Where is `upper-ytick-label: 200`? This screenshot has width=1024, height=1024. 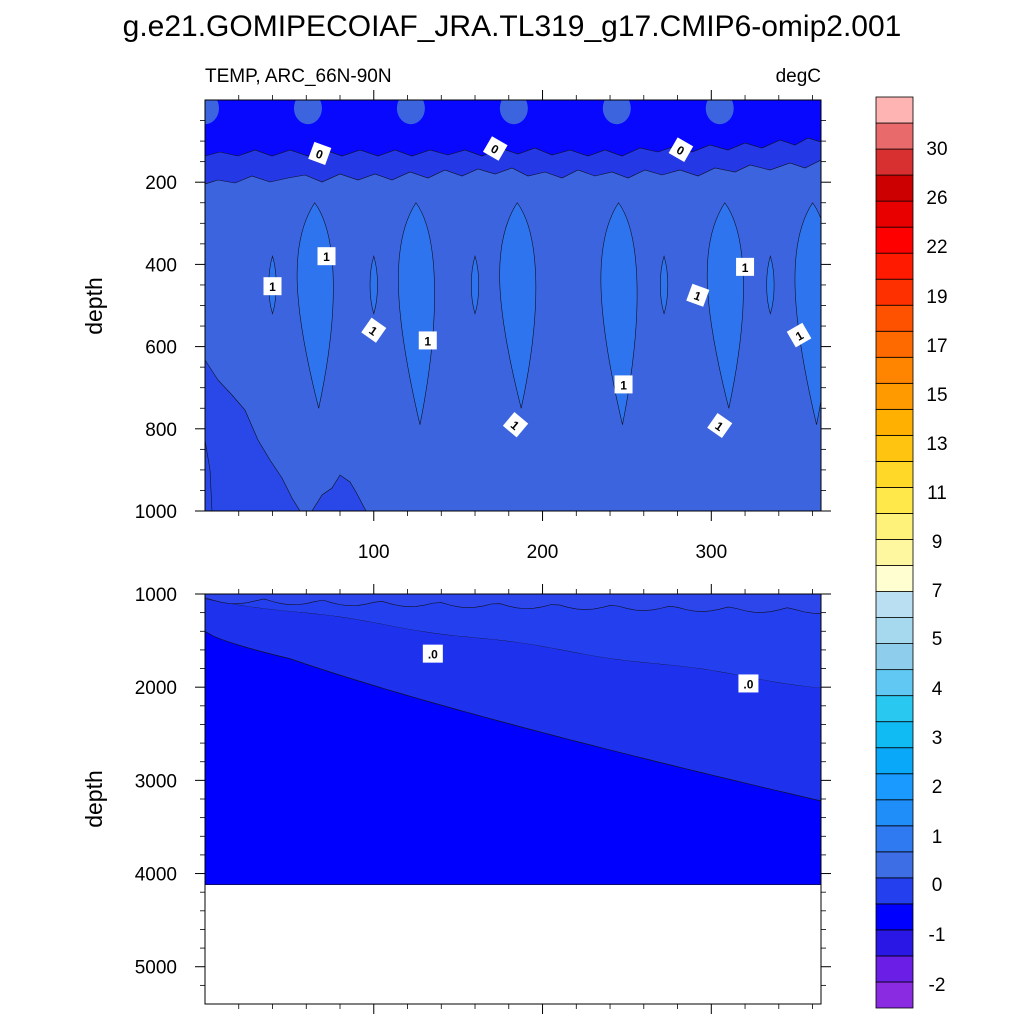 upper-ytick-label: 200 is located at coordinates (161, 183).